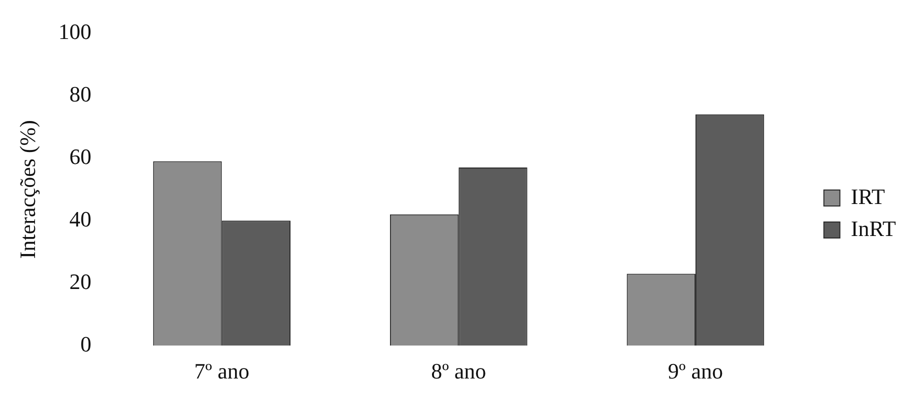 This screenshot has width=920, height=412. What do you see at coordinates (868, 196) in the screenshot?
I see `legend-label: IRT` at bounding box center [868, 196].